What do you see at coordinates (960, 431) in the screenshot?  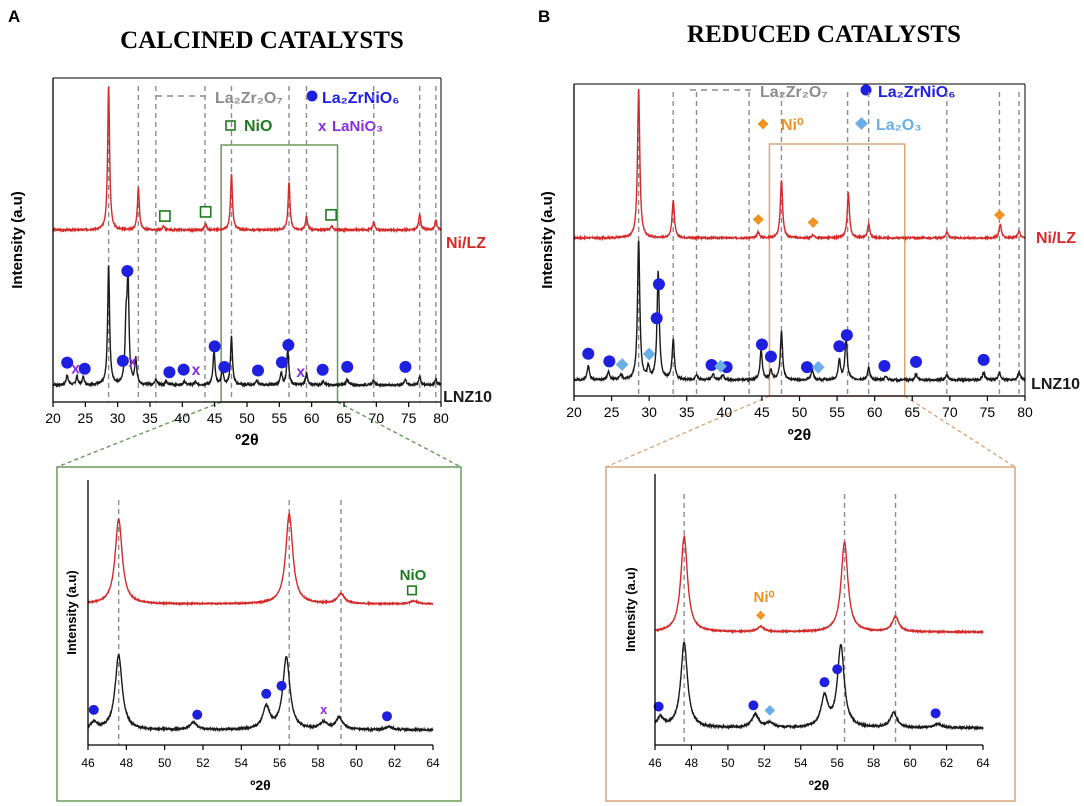 I see `zoom-connector-right-b` at bounding box center [960, 431].